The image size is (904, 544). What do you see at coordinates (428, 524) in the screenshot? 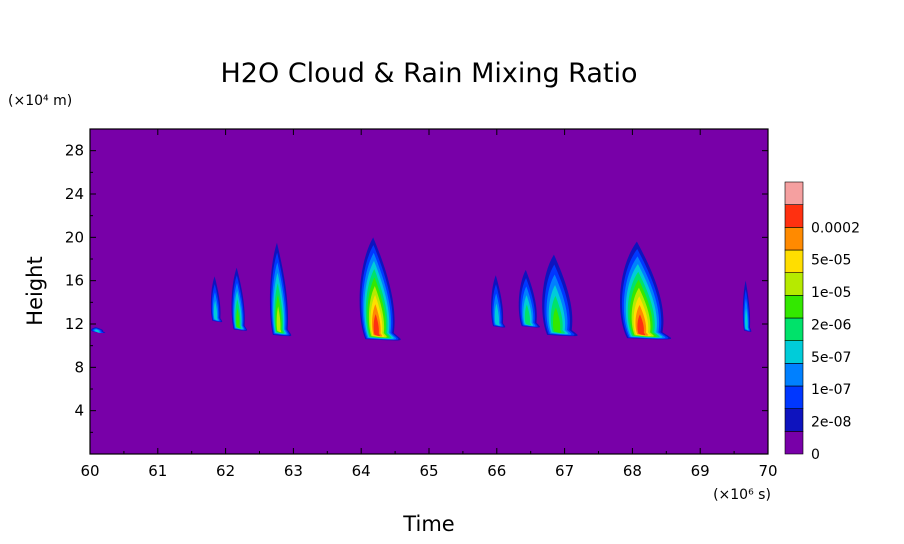
I see `x-axis-label: Time` at bounding box center [428, 524].